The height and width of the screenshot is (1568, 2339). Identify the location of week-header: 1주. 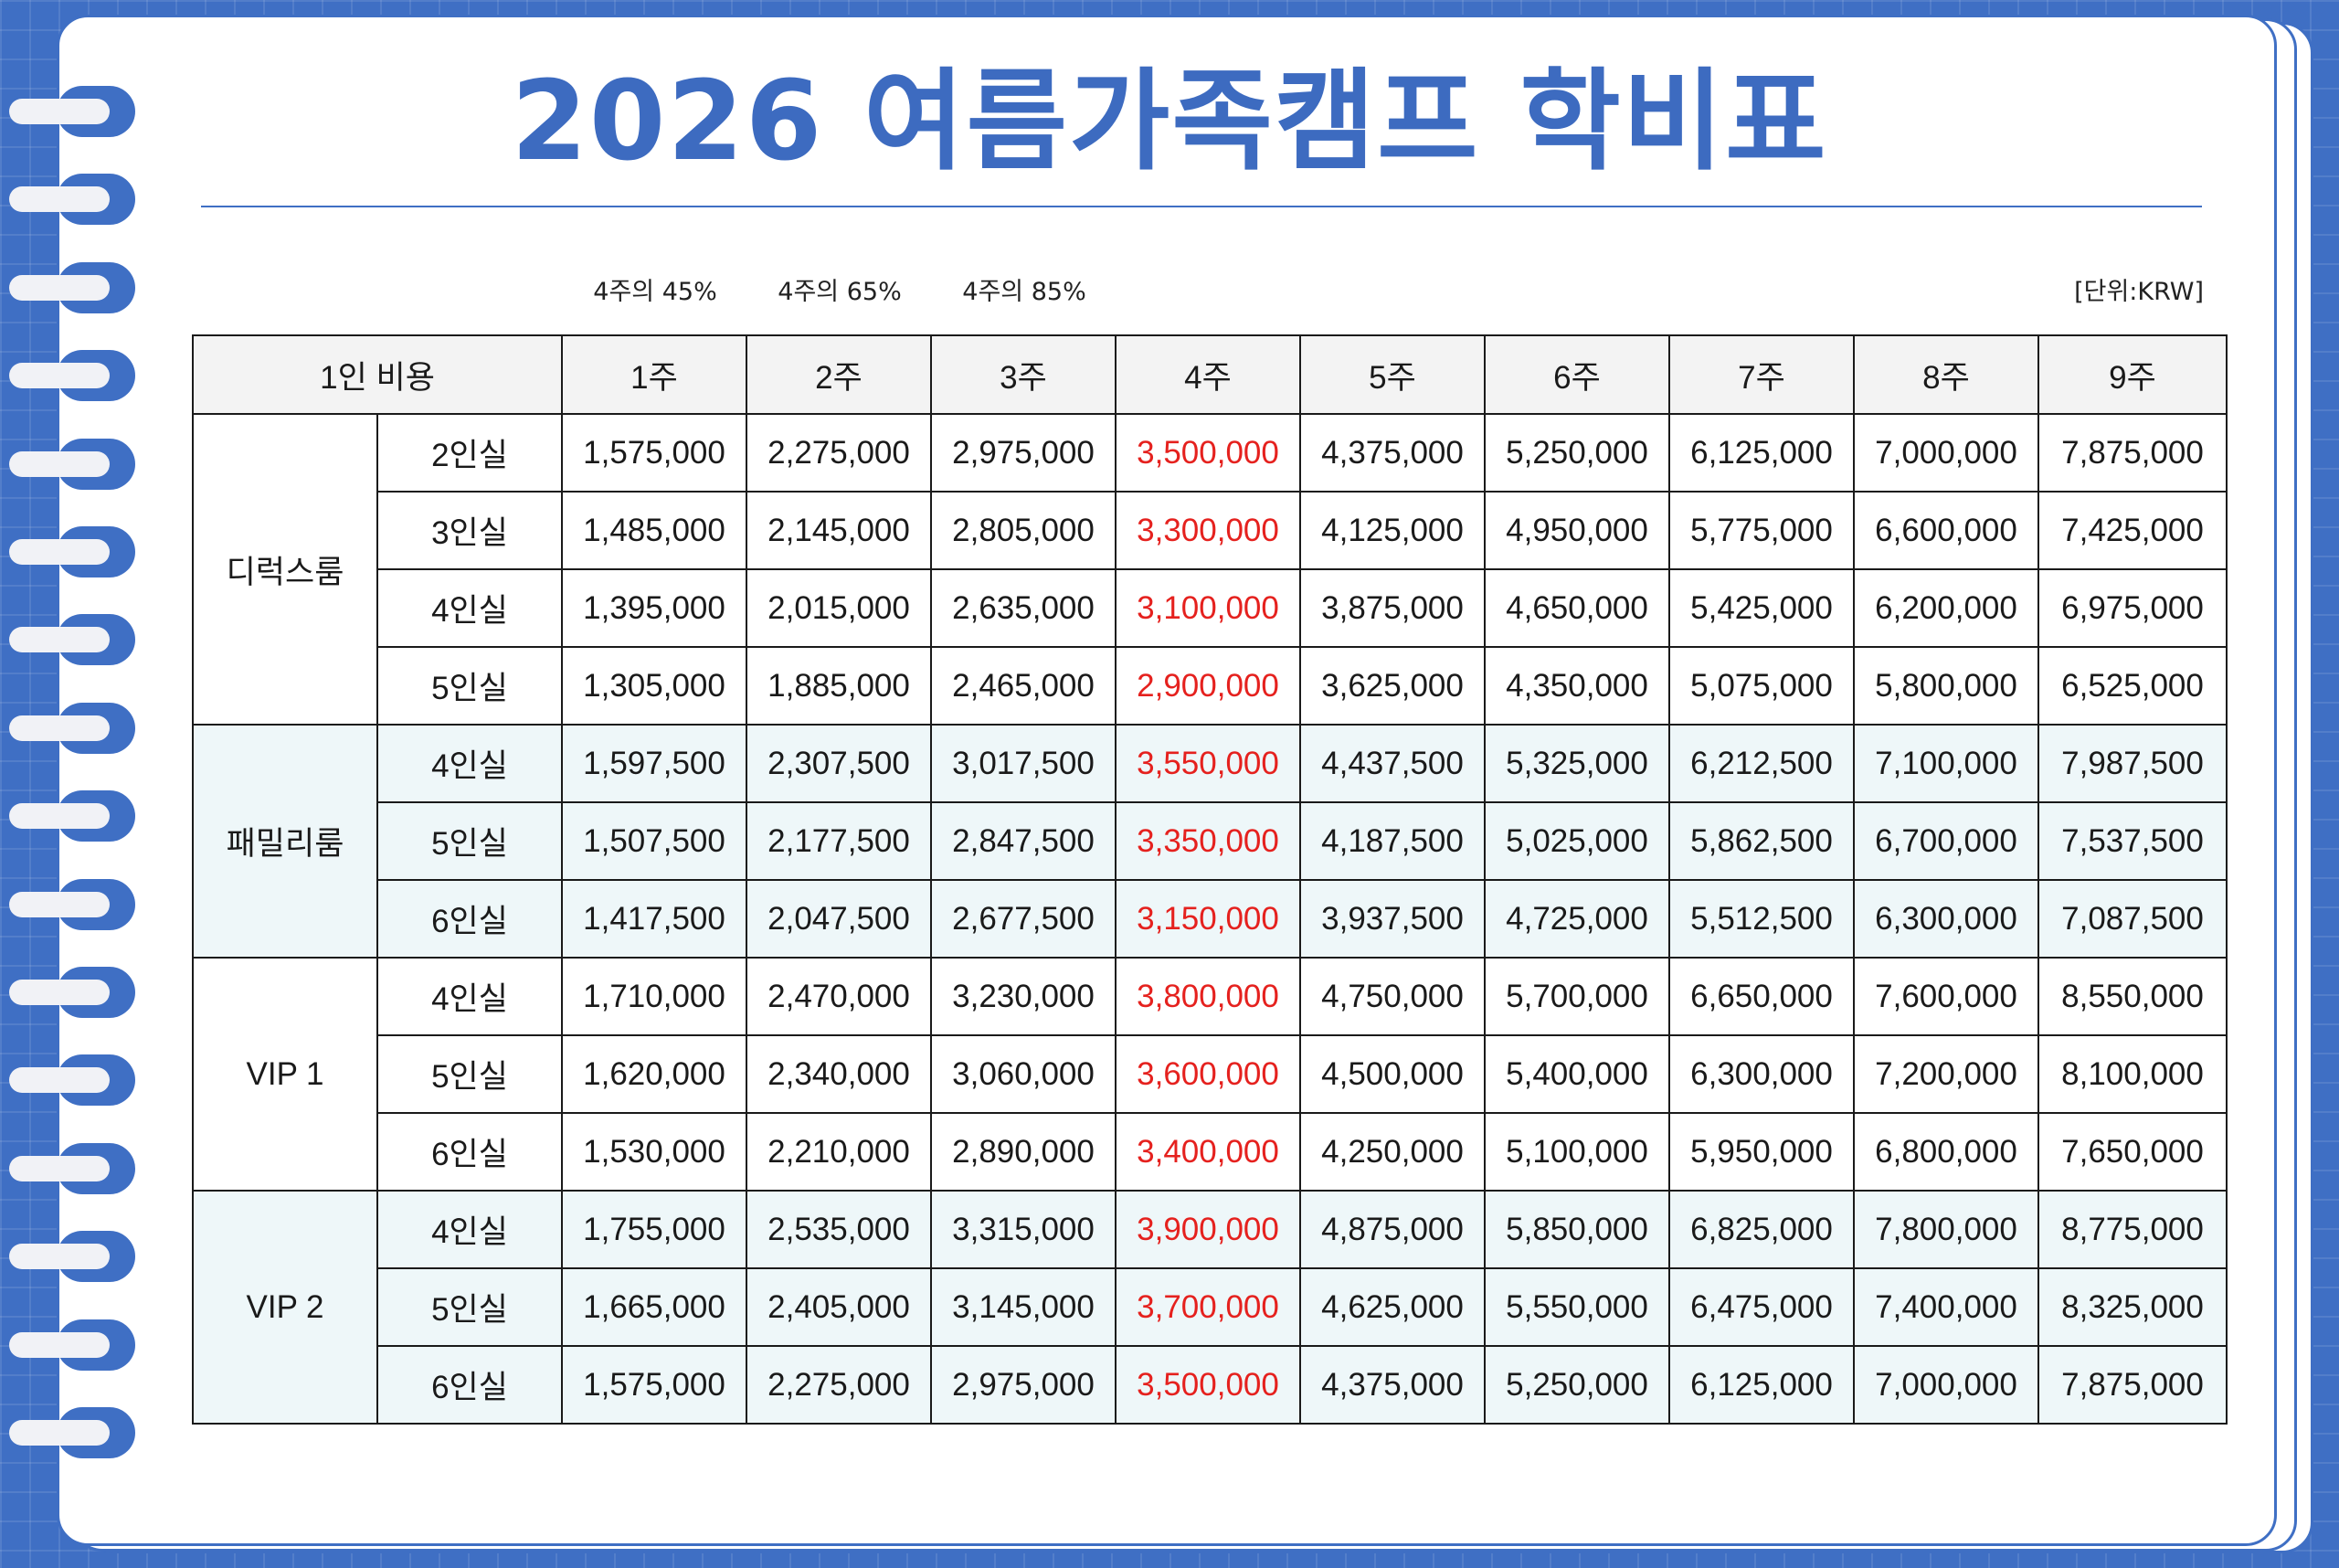
(655, 375).